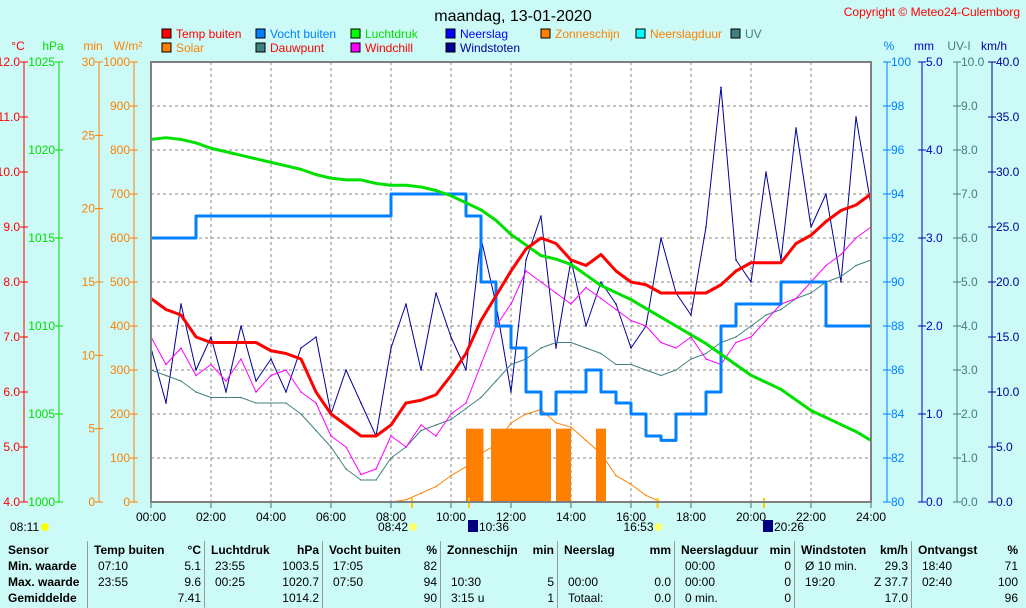 The image size is (1026, 608). I want to click on axis-tick-label: 6.0, so click(969, 238).